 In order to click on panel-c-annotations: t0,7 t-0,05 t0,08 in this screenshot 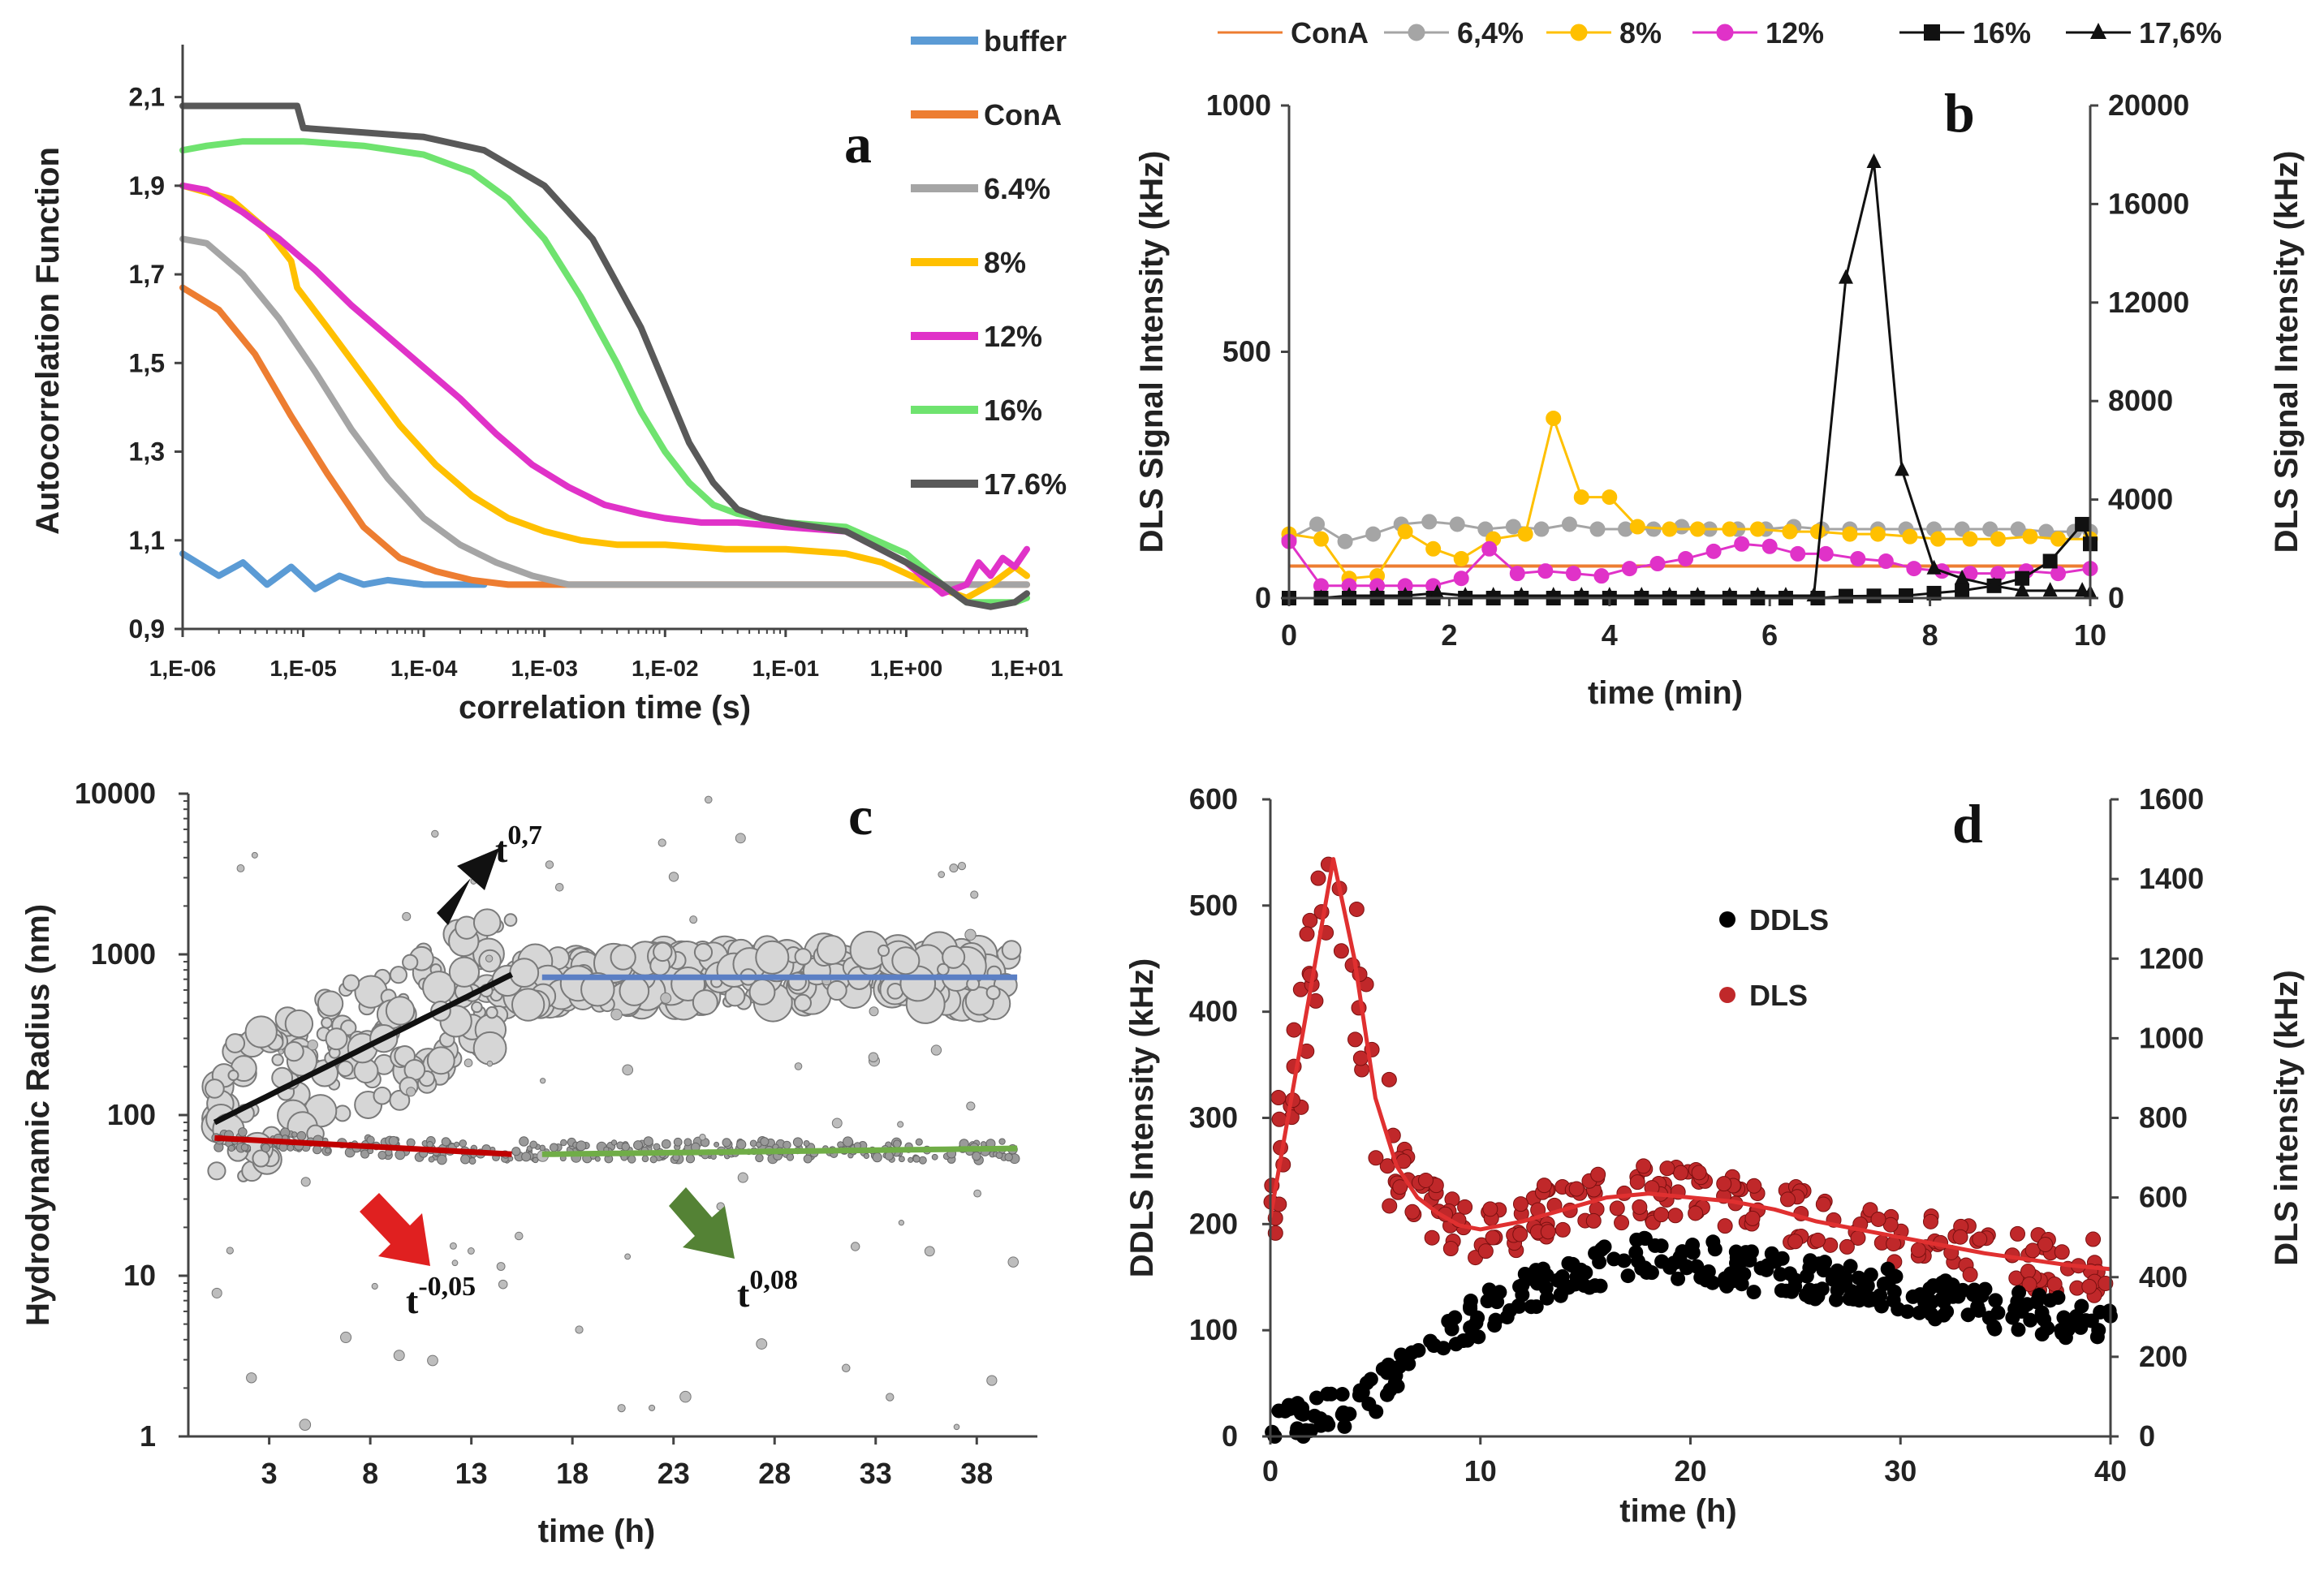, I will do `click(579, 1070)`.